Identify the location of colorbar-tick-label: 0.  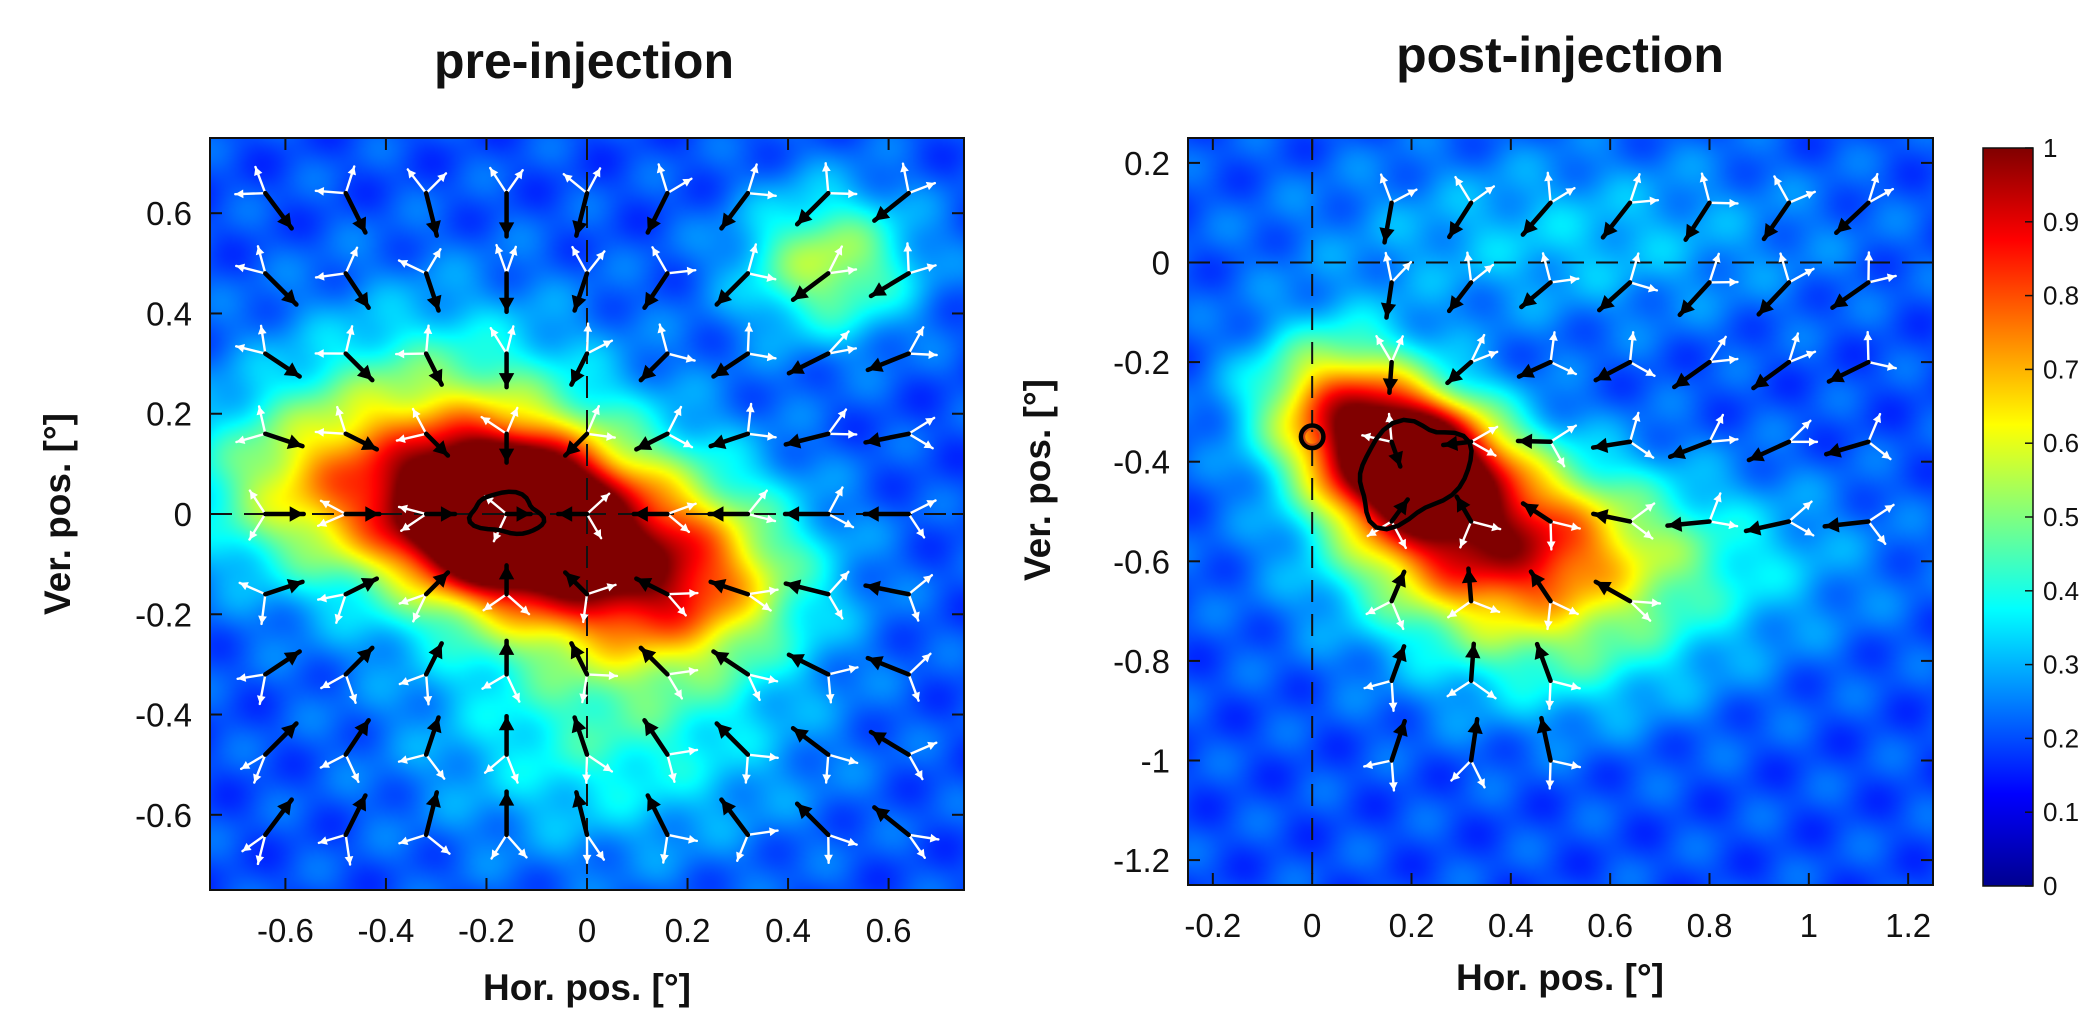
(2050, 886).